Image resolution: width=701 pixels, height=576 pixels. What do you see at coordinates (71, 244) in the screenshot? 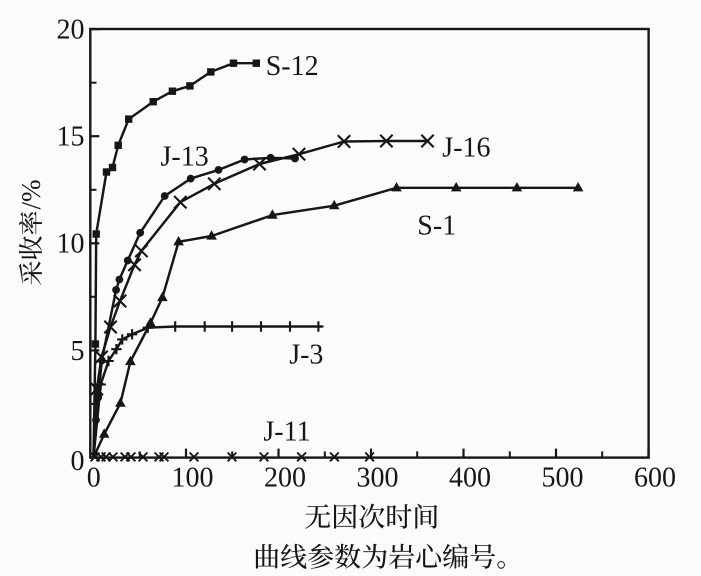
I see `svg-text: 10` at bounding box center [71, 244].